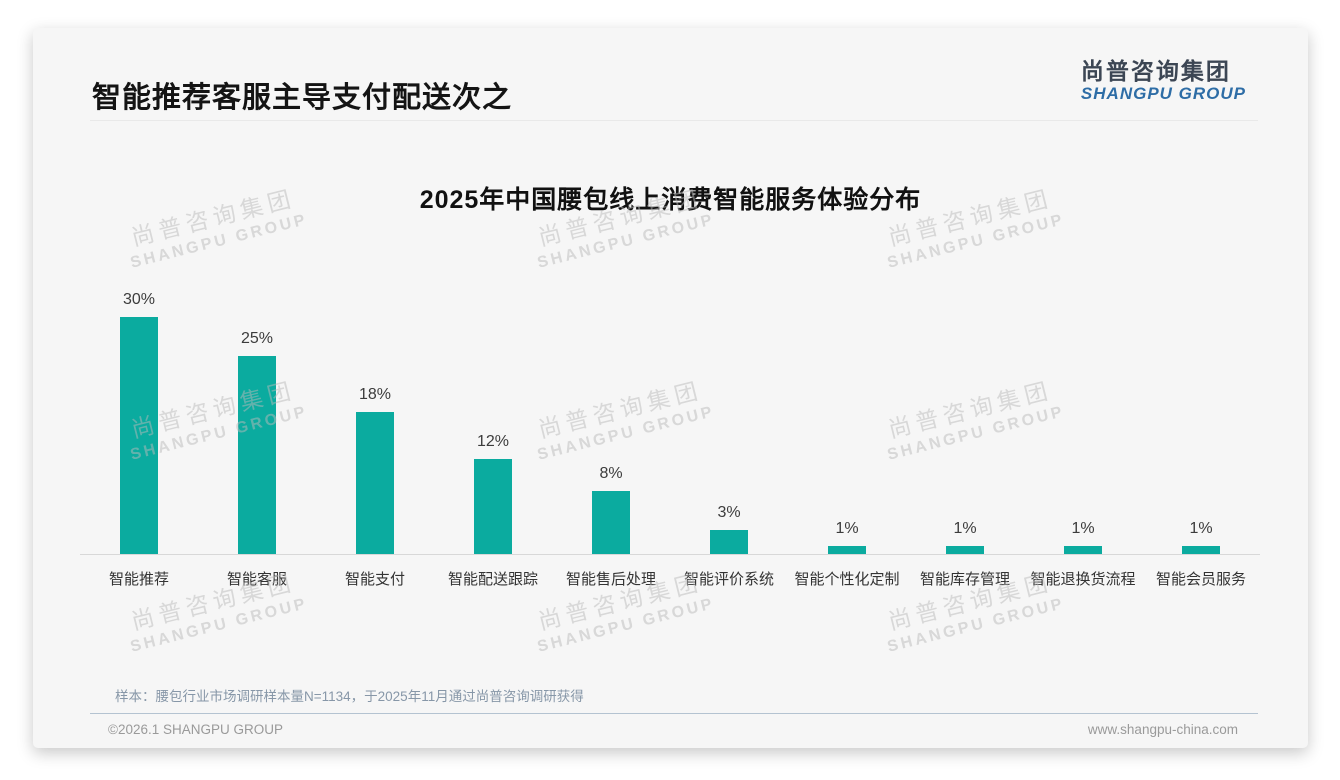 The width and height of the screenshot is (1340, 780). I want to click on bar-slot: 30%, so click(139, 411).